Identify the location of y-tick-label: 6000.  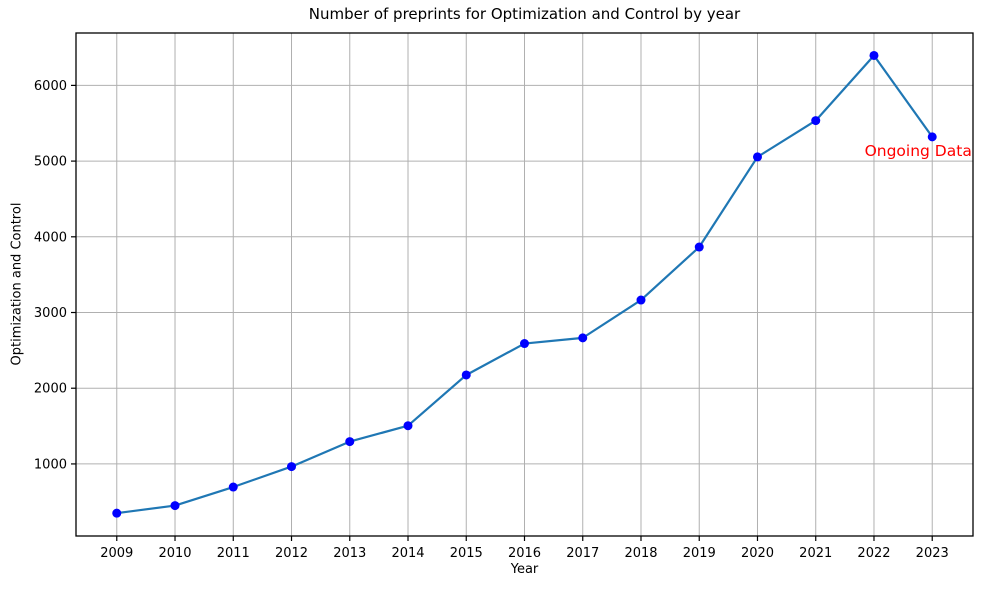
(50, 86).